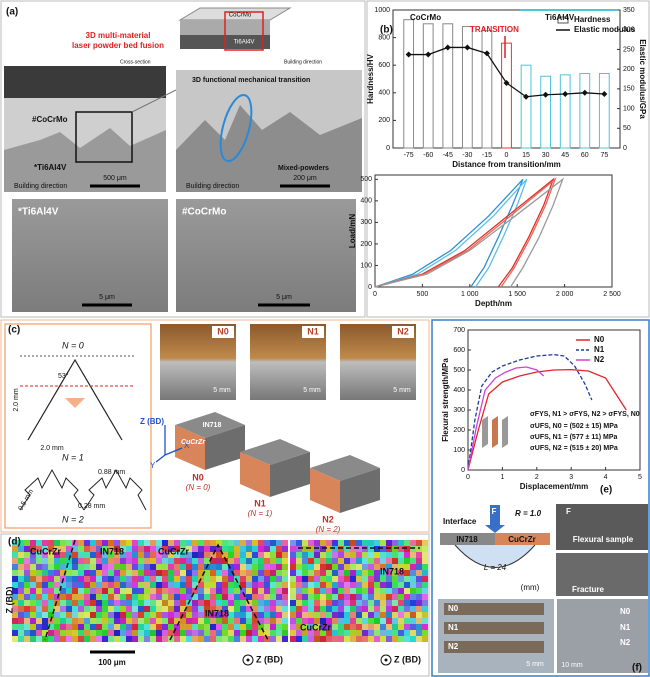  Describe the element at coordinates (546, 155) in the screenshot. I see `x-tick-label: 30` at that location.